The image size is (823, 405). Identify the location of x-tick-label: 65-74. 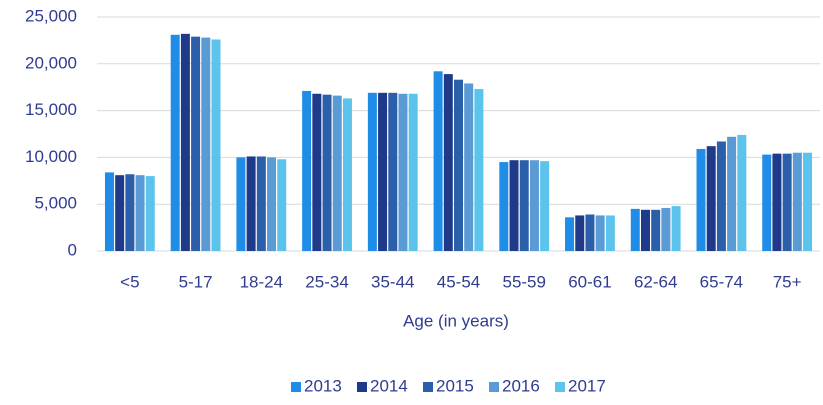
(721, 281).